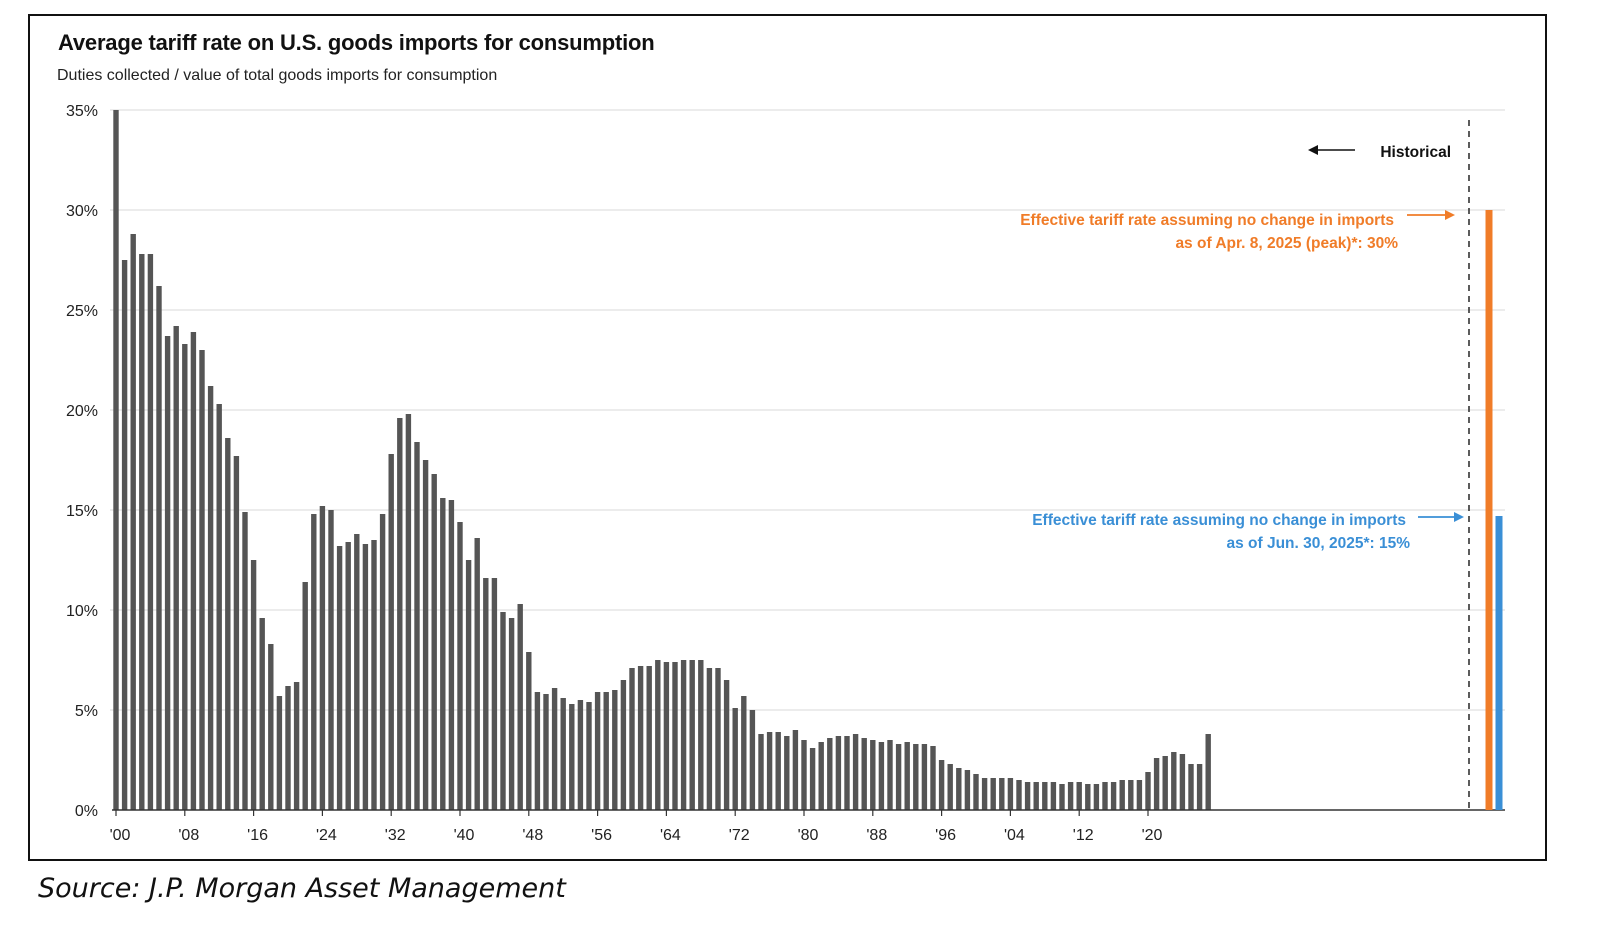  Describe the element at coordinates (1331, 150) in the screenshot. I see `historical-arrow` at that location.